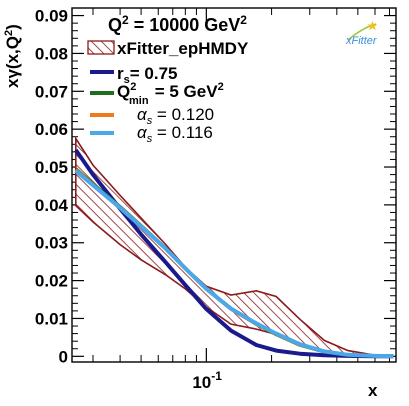 This screenshot has height=406, width=409. I want to click on x-axis-title: x, so click(373, 390).